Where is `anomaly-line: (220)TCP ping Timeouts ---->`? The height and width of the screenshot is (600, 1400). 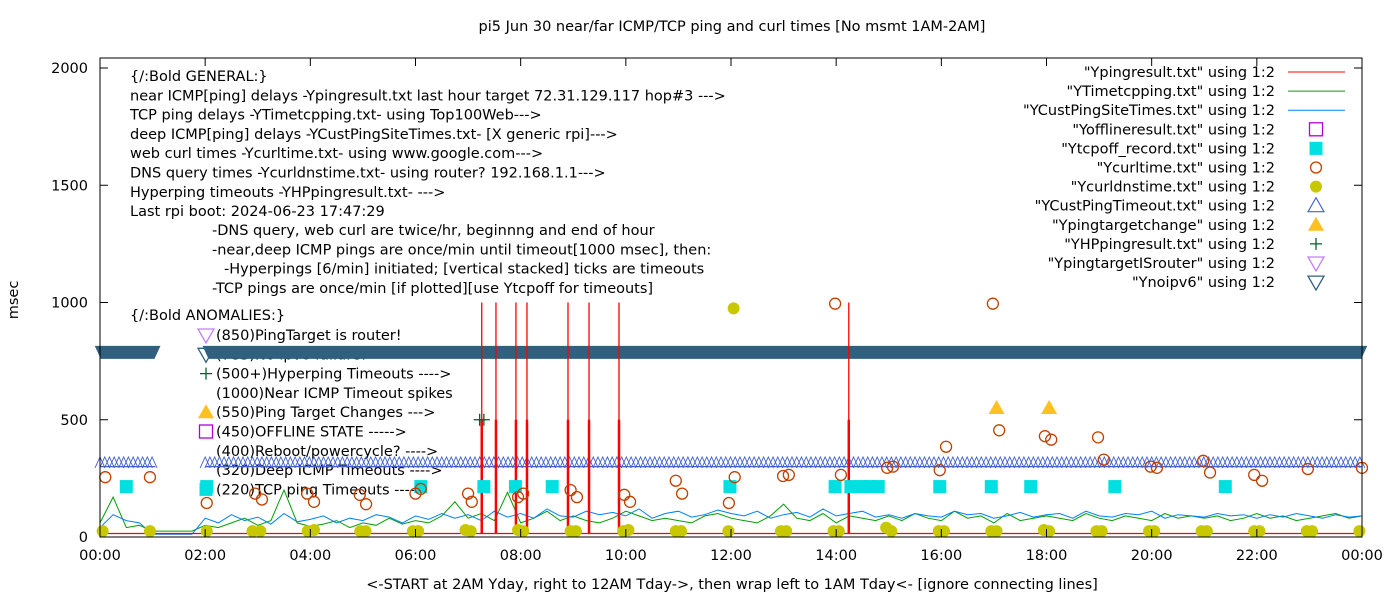
anomaly-line: (220)TCP ping Timeouts ----> is located at coordinates (321, 490).